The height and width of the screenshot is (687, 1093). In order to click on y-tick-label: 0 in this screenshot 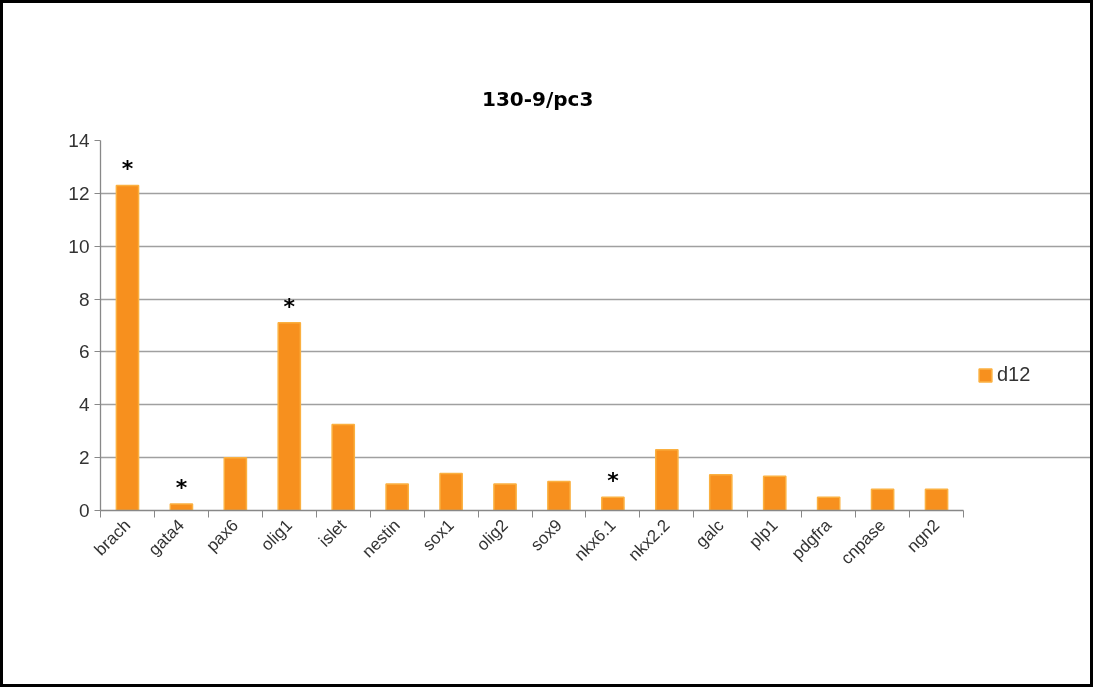, I will do `click(84, 510)`.